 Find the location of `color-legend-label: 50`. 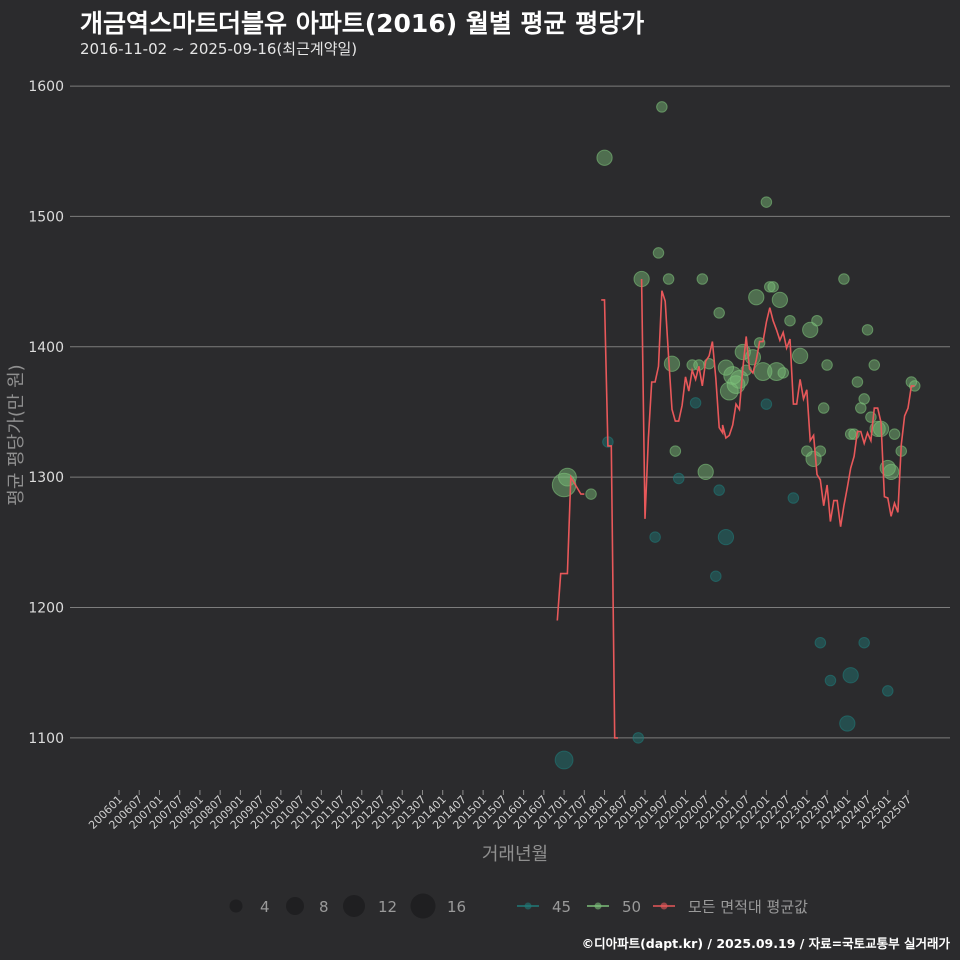

color-legend-label: 50 is located at coordinates (631, 907).